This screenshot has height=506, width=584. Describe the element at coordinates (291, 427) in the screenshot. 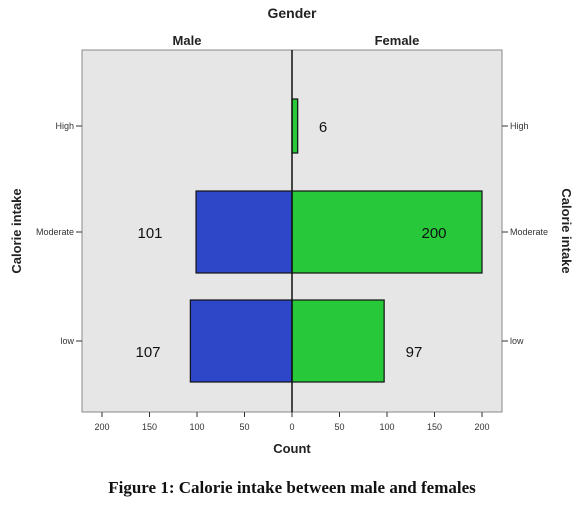

I see `x-tick-label-4: 0` at that location.